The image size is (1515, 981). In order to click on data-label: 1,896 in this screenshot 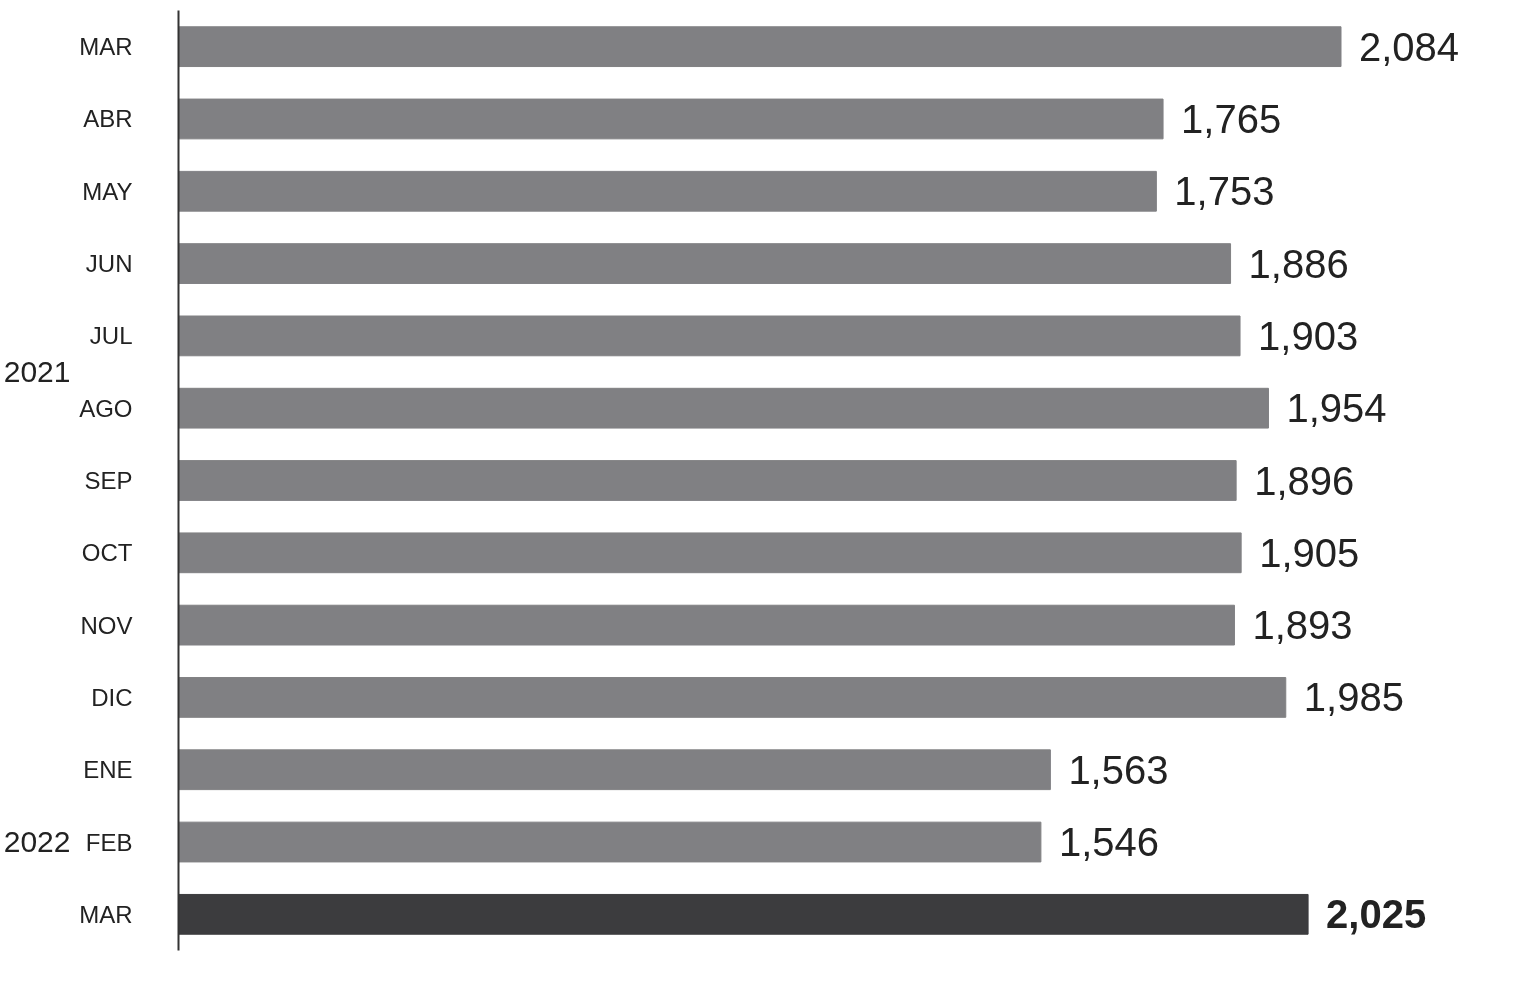, I will do `click(1304, 480)`.